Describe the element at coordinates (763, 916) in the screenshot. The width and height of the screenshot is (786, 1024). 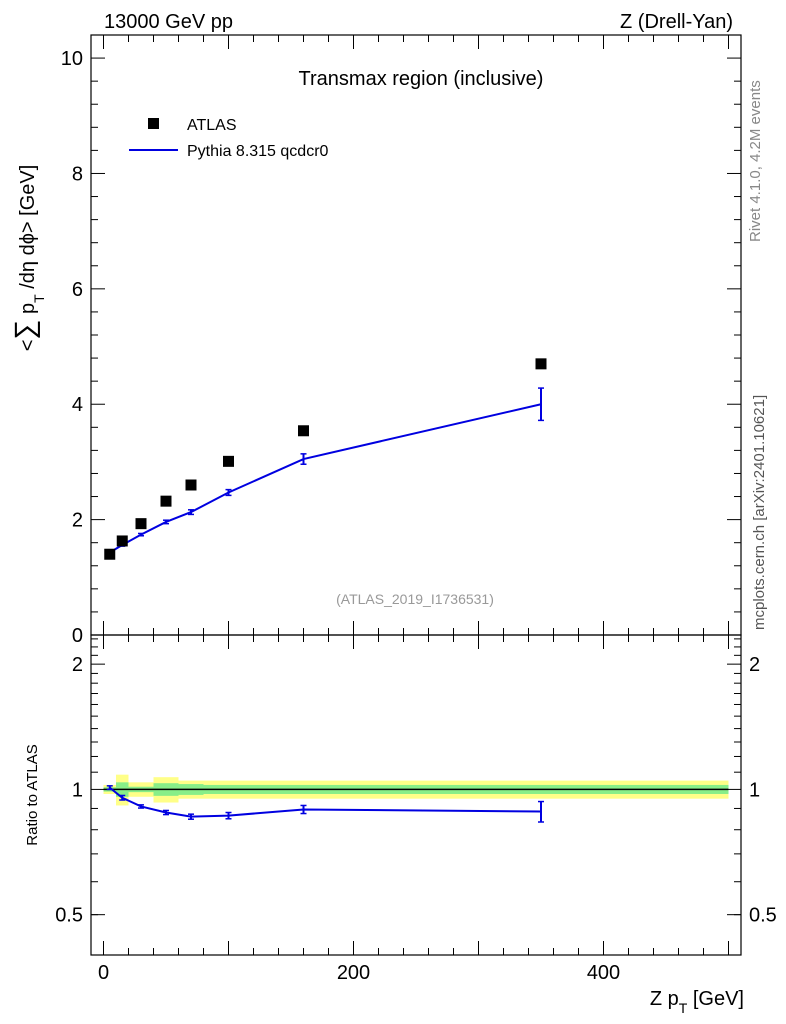
I see `ratio-y-tick-label-right: 0.5` at that location.